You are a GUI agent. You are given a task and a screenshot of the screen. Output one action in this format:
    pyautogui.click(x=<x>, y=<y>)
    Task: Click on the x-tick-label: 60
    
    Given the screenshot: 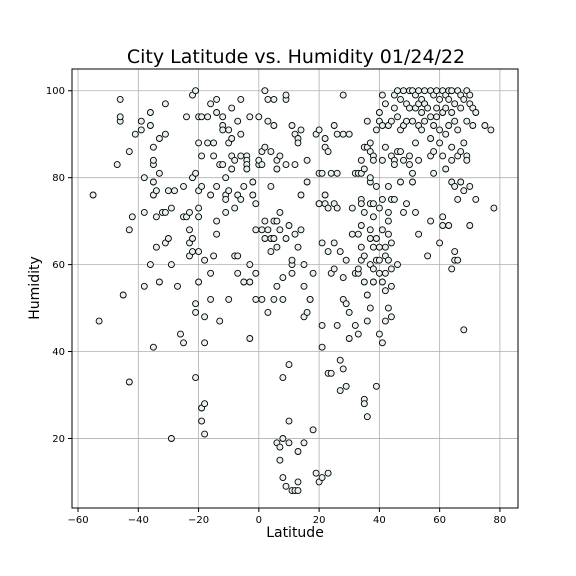 What is the action you would take?
    pyautogui.click(x=439, y=520)
    